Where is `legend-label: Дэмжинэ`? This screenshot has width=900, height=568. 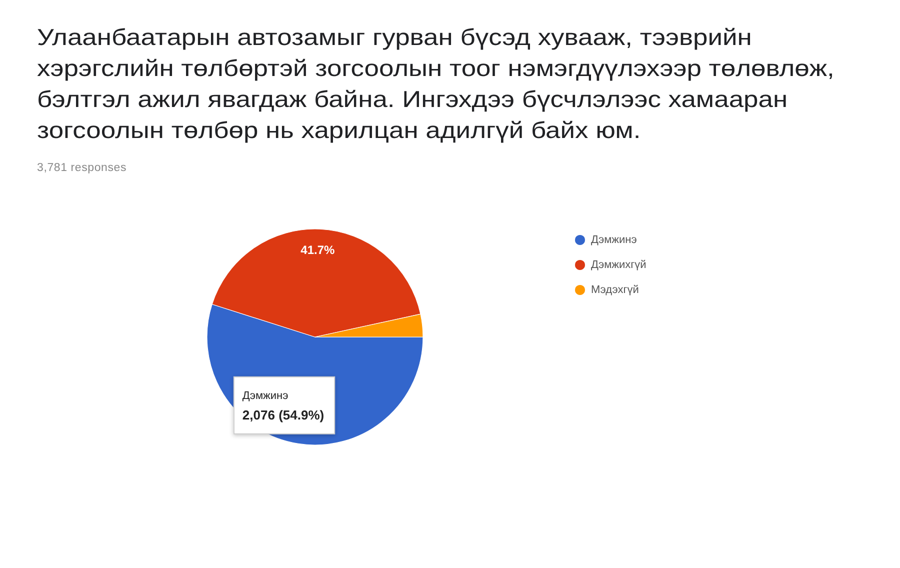 legend-label: Дэмжинэ is located at coordinates (614, 240).